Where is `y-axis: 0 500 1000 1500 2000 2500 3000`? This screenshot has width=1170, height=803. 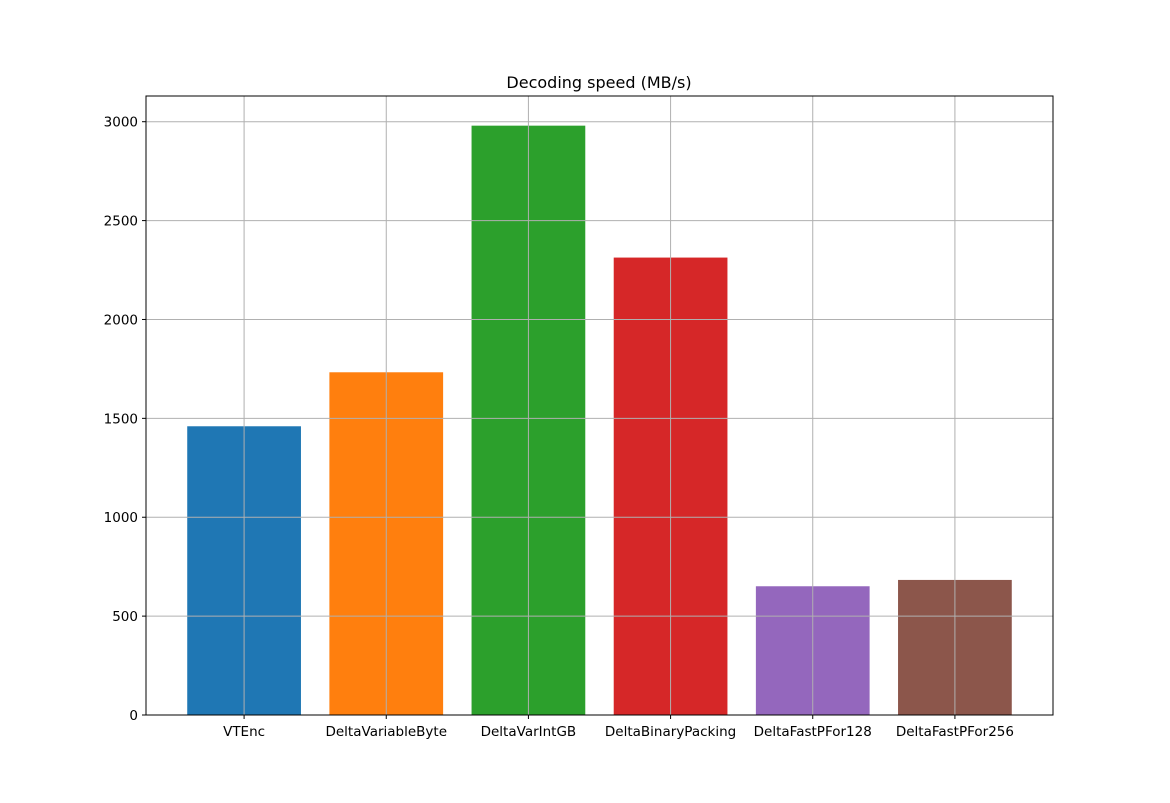 y-axis: 0 500 1000 1500 2000 2500 3000 is located at coordinates (125, 419).